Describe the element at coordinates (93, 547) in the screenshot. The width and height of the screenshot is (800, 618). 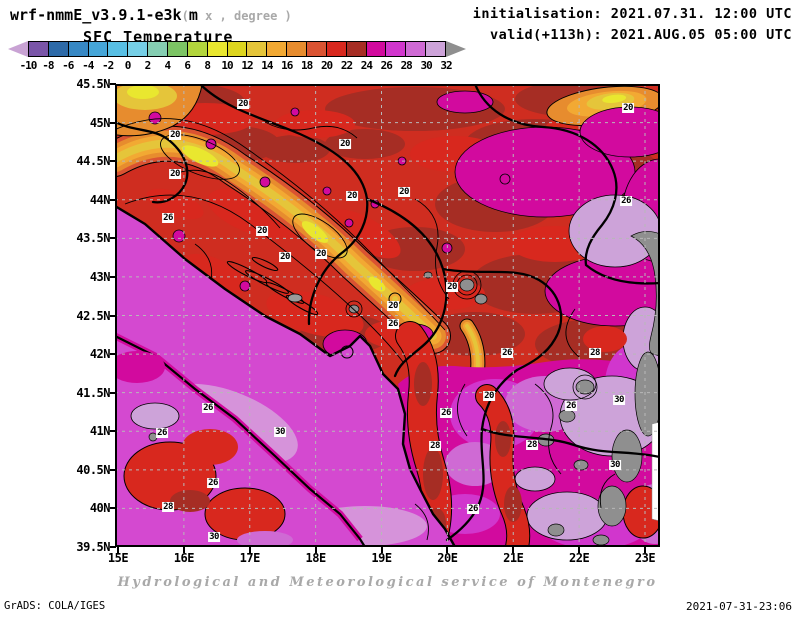
I see `lat-axis-label: 39.5N` at that location.